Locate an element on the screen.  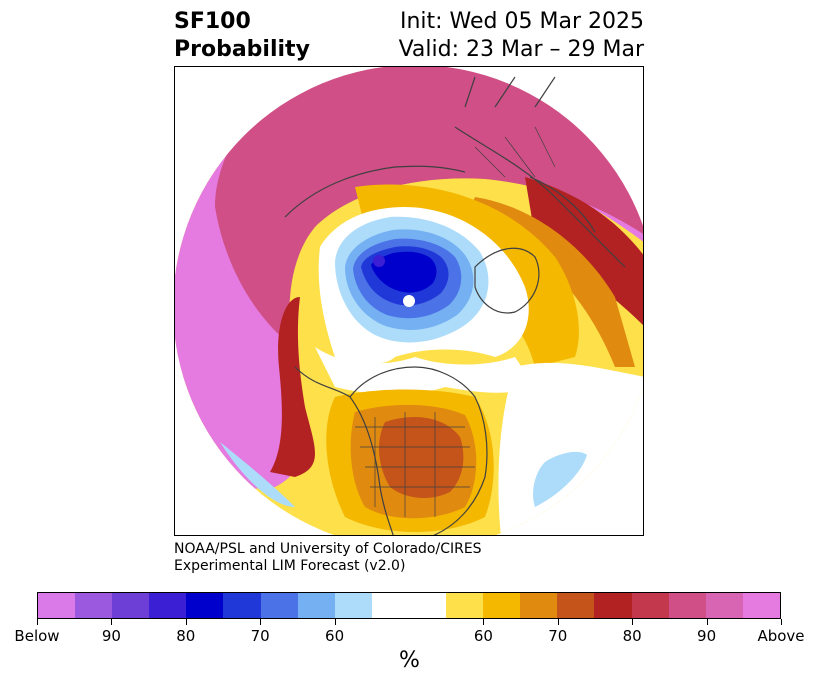
coast-north-america-west is located at coordinates (344, 450).